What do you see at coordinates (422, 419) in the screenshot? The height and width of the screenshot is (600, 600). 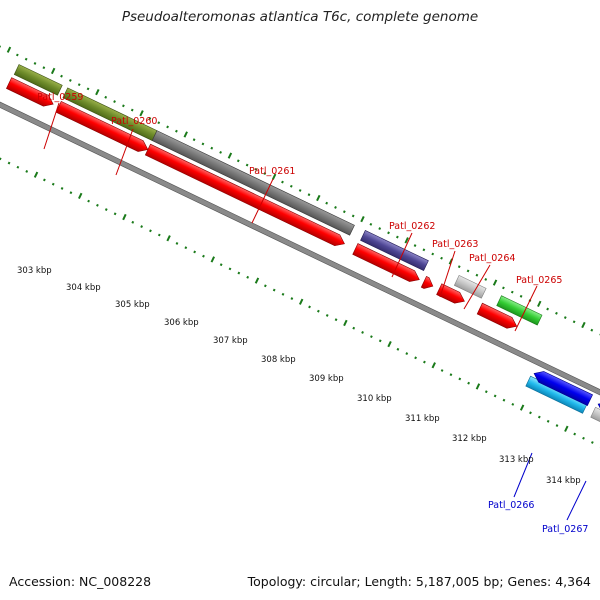 I see `tick-label-311: 311 kbp` at bounding box center [422, 419].